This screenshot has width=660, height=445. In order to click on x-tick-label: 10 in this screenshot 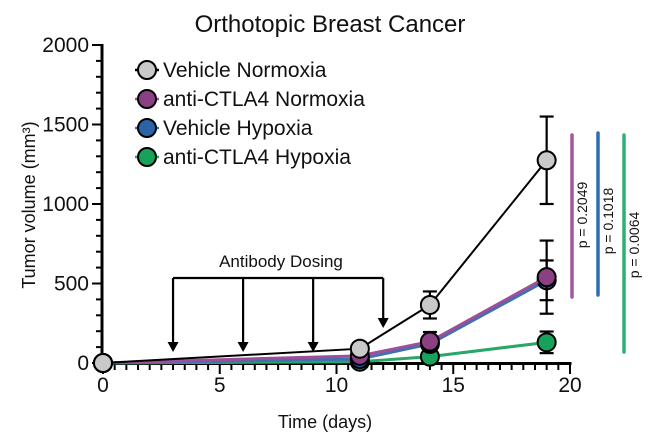, I will do `click(336, 385)`.